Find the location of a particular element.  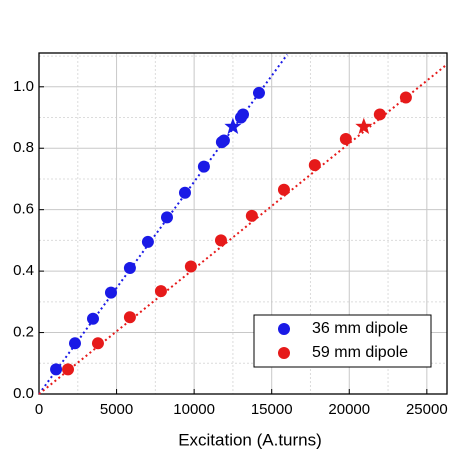

x-axis-label: Excitation (A.turns) is located at coordinates (250, 439).